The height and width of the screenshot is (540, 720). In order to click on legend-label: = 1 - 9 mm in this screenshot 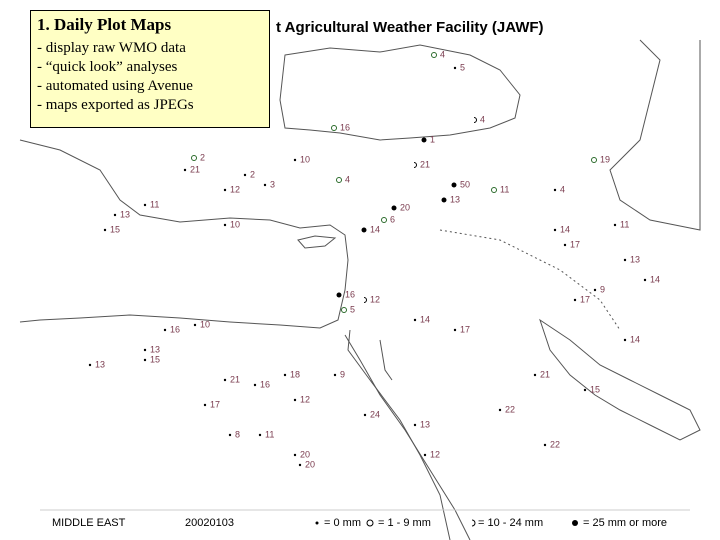, I will do `click(404, 523)`.